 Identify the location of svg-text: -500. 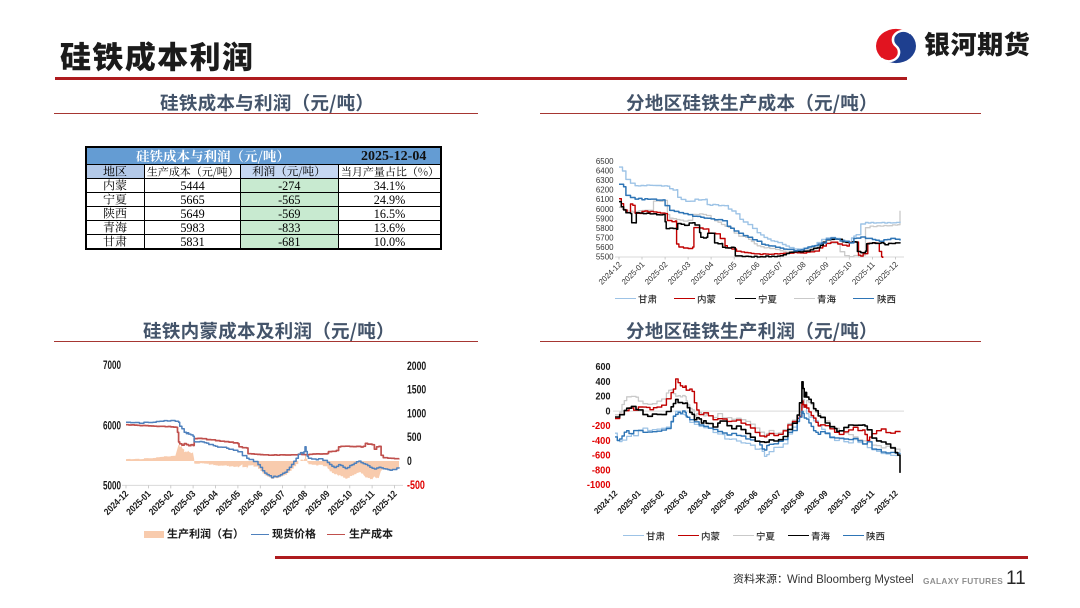
(416, 486).